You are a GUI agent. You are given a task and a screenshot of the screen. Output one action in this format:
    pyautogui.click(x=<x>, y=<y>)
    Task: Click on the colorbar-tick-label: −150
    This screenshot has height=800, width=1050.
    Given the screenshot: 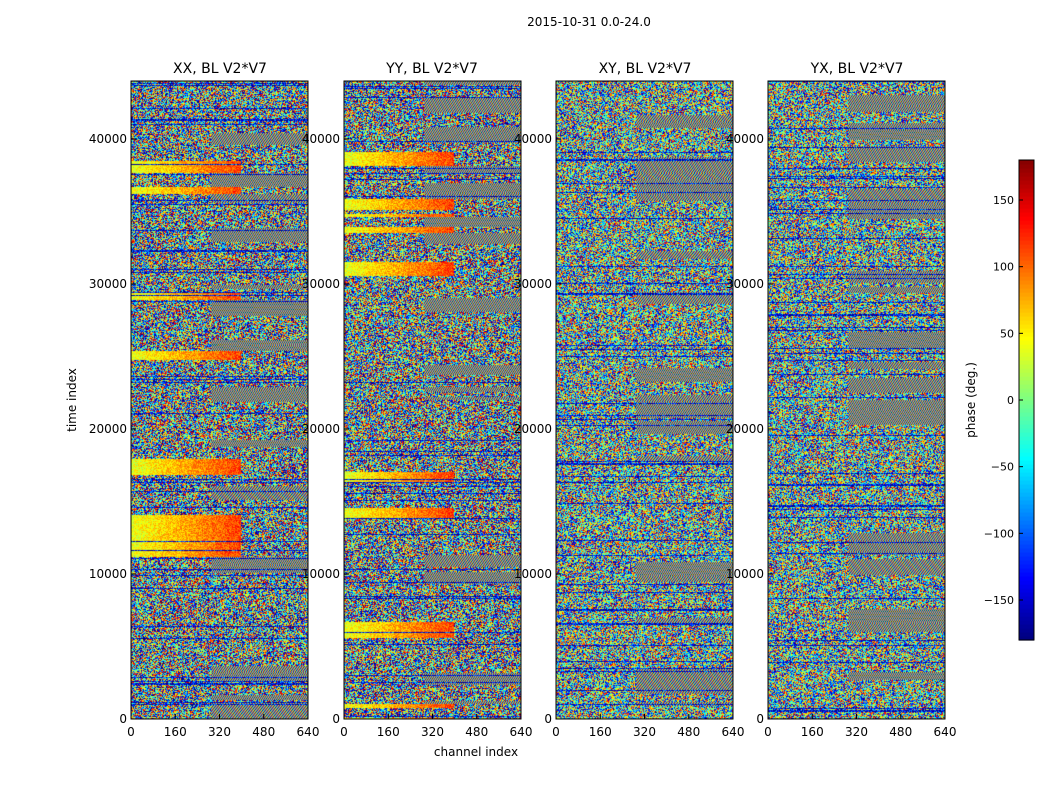 What is the action you would take?
    pyautogui.click(x=999, y=600)
    